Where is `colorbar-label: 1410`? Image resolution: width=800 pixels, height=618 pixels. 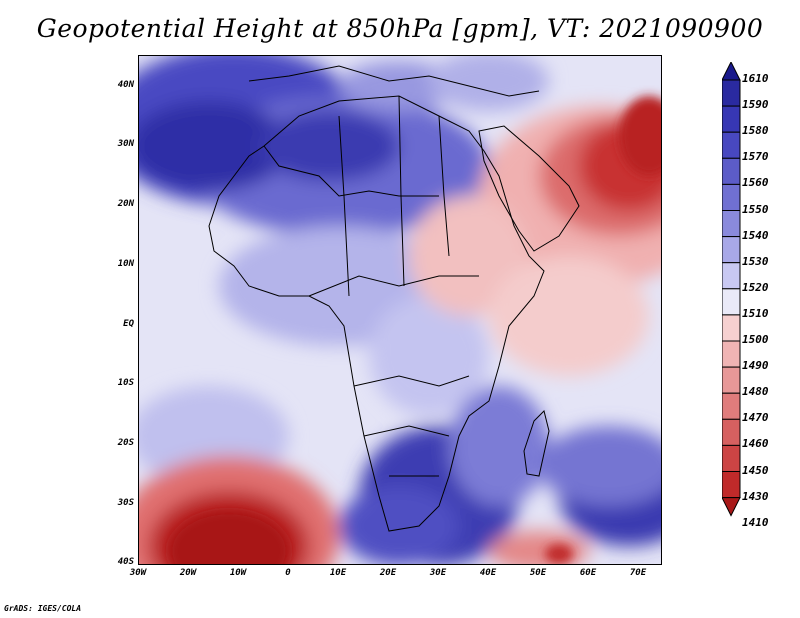
colorbar-label: 1410 is located at coordinates (755, 522).